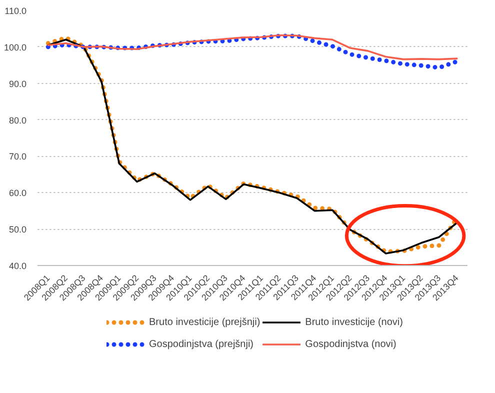 This screenshot has width=495, height=393. I want to click on y-tick-label: 50.0, so click(17, 229).